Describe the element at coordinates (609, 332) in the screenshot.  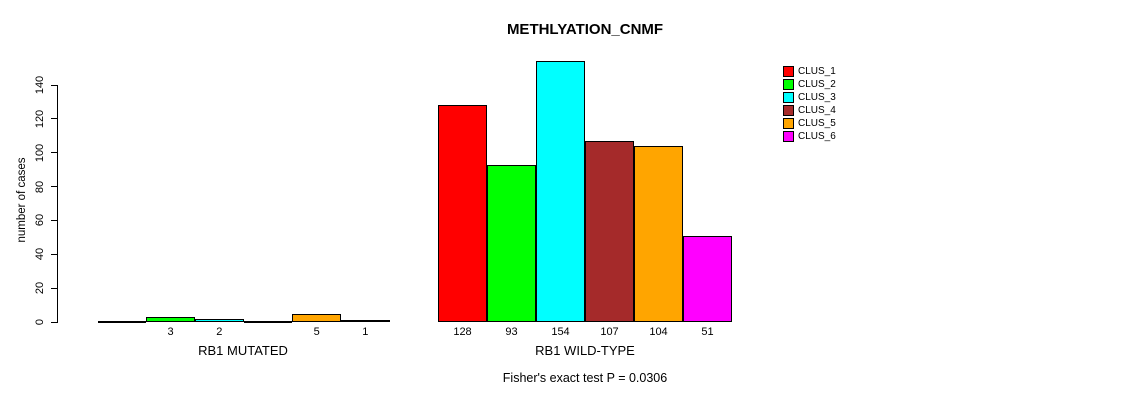
I see `bar-value-label: 107` at that location.